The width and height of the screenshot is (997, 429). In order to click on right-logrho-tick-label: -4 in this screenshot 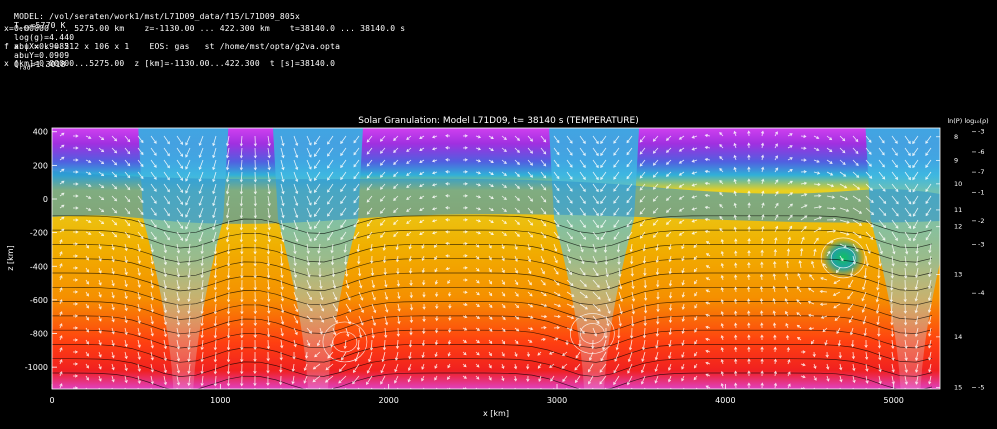, I will do `click(981, 293)`.